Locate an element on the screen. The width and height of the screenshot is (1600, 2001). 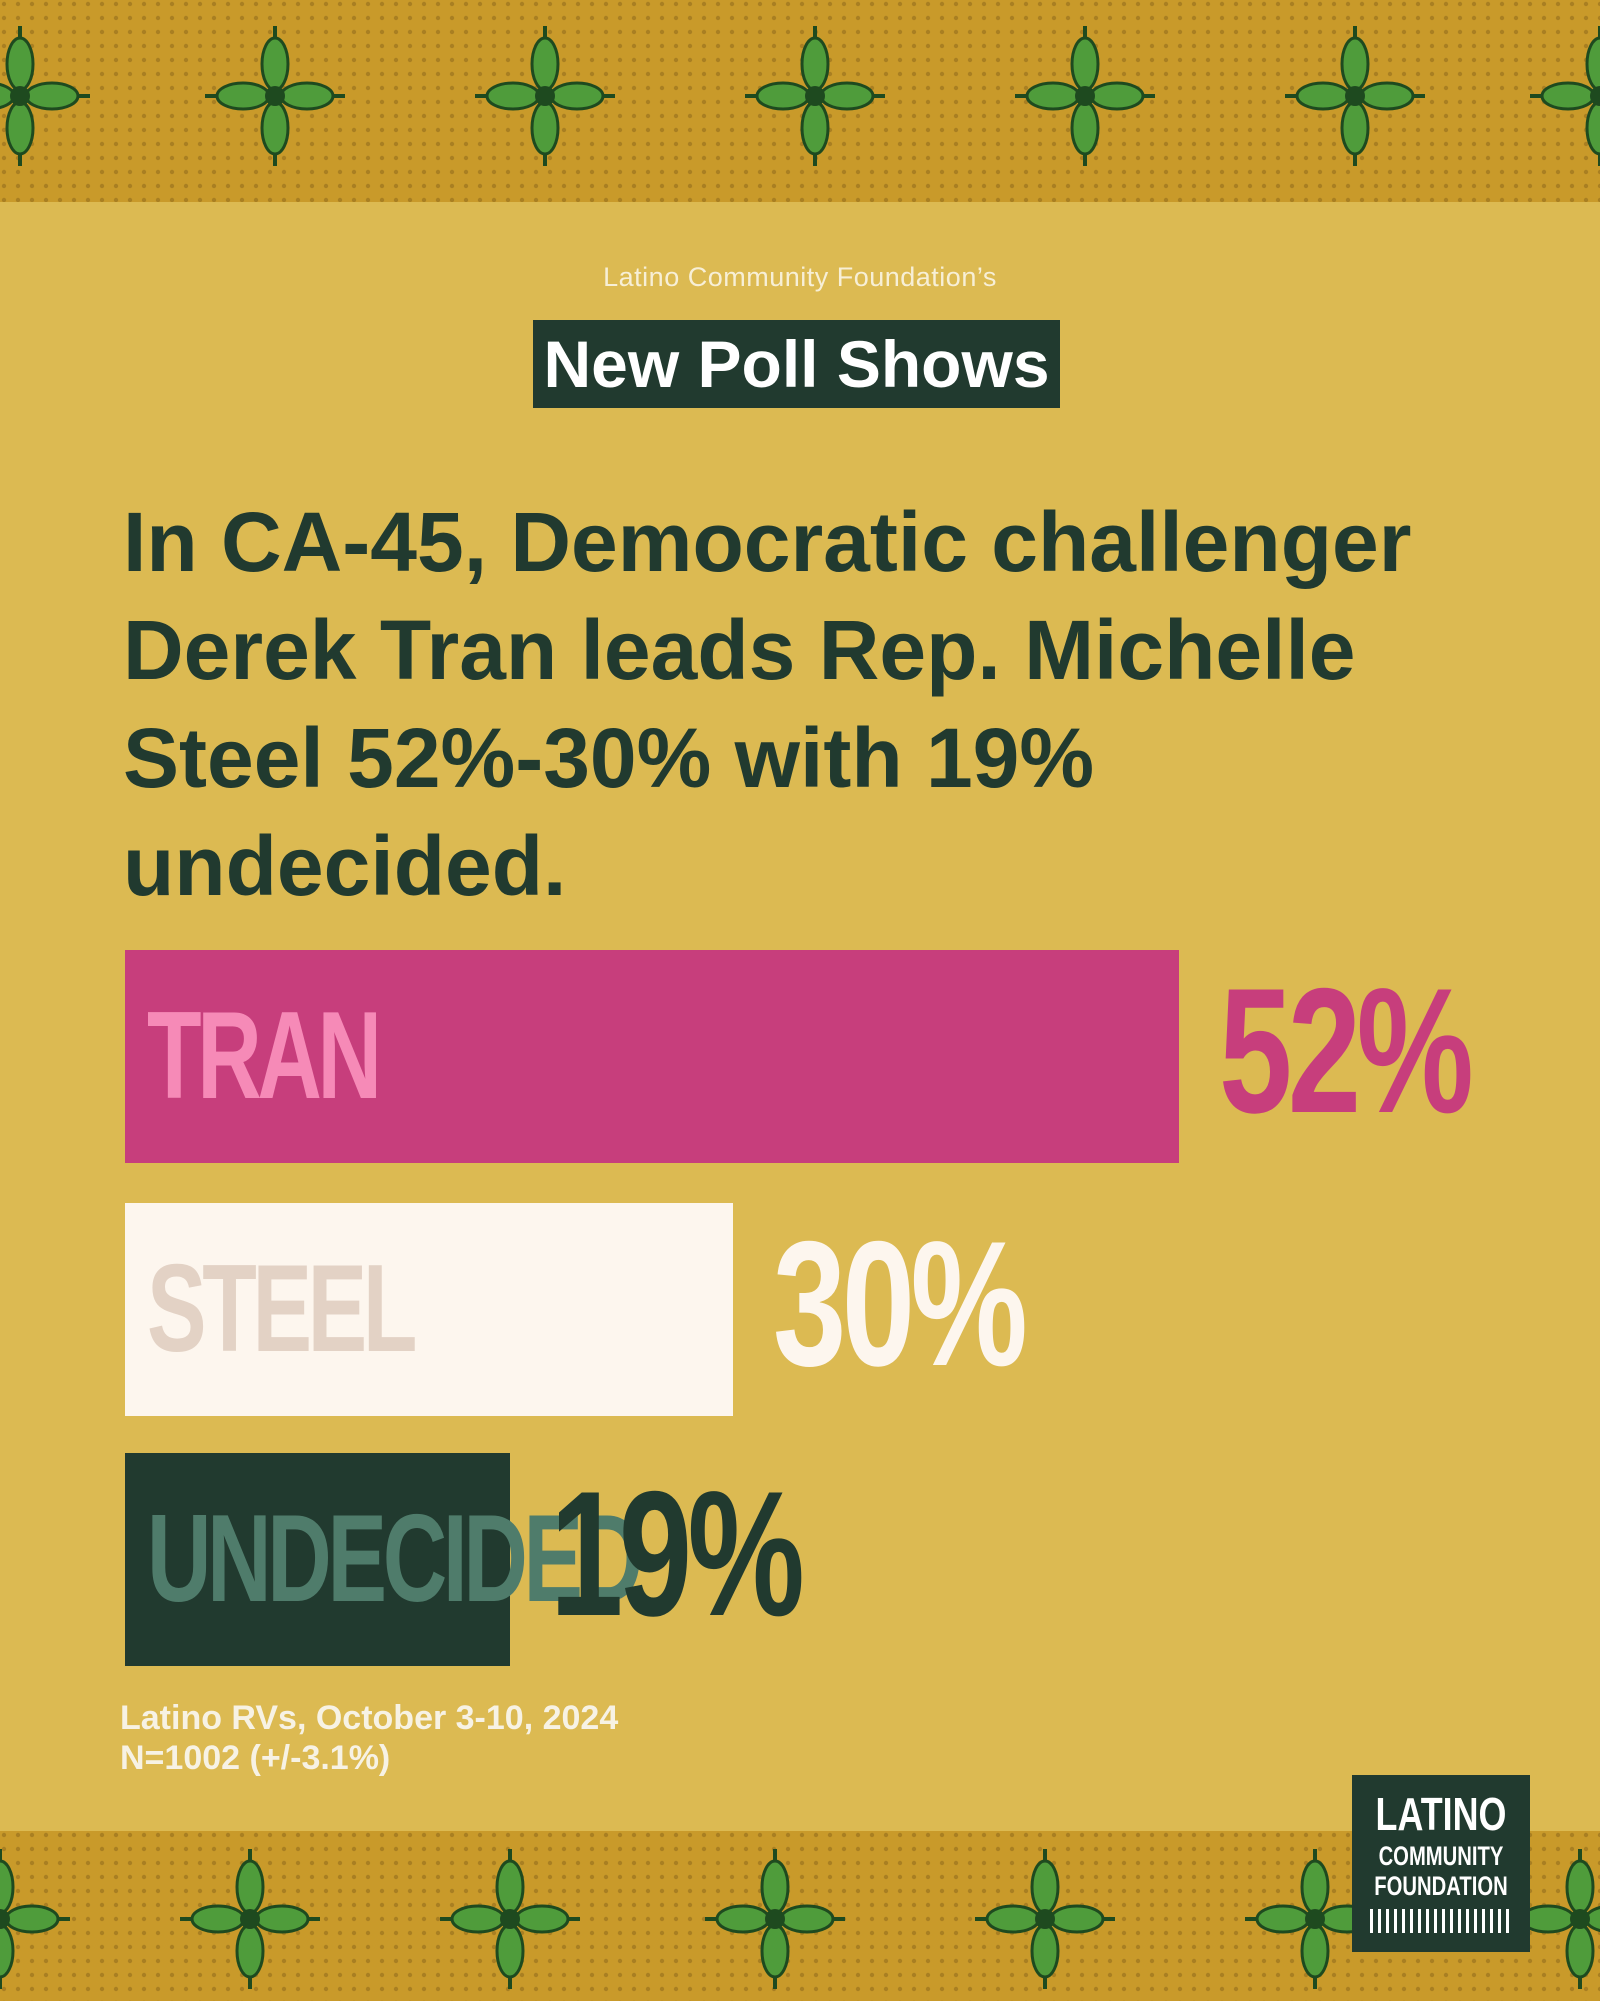
logo-line: COMMUNITY is located at coordinates (1441, 1856).